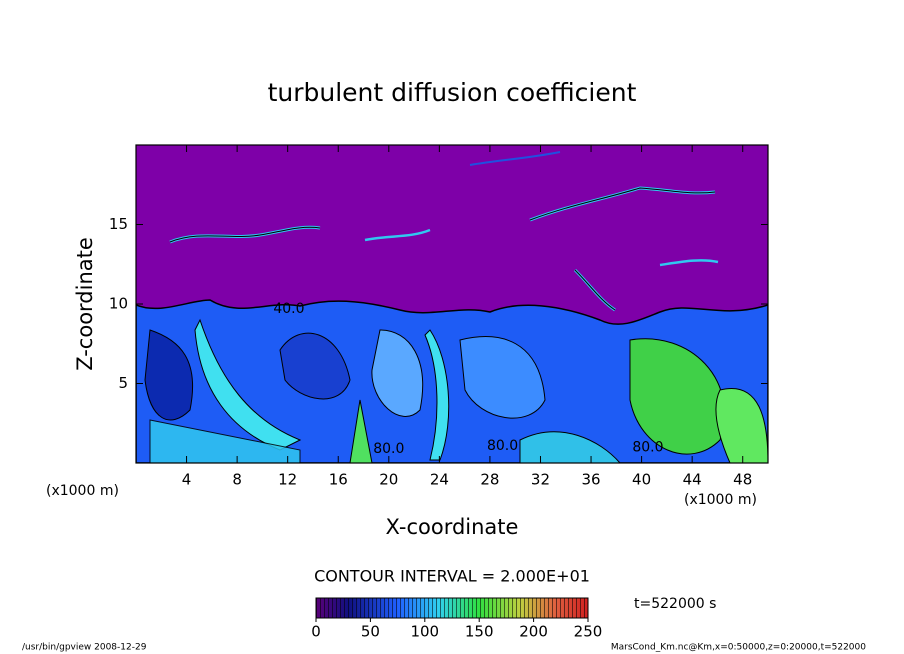 The image size is (904, 654). What do you see at coordinates (118, 224) in the screenshot?
I see `y-tick-label: 15` at bounding box center [118, 224].